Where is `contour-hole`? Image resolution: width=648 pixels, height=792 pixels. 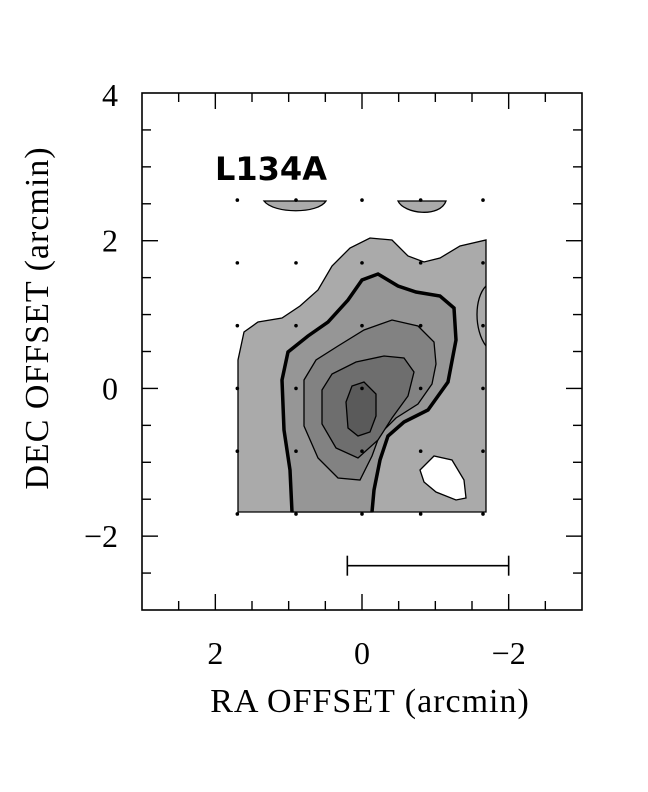 contour-hole is located at coordinates (443, 478).